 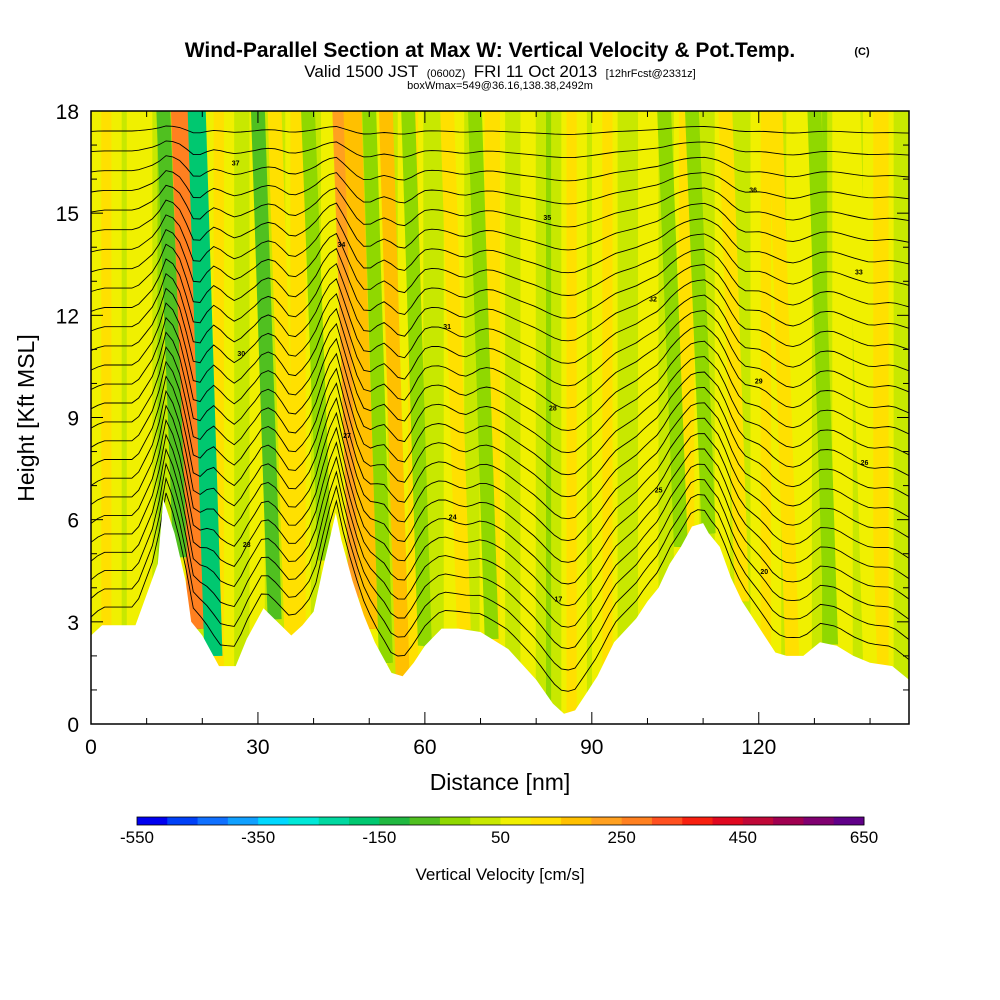 I want to click on colorbar-tick-label: -550, so click(x=137, y=837).